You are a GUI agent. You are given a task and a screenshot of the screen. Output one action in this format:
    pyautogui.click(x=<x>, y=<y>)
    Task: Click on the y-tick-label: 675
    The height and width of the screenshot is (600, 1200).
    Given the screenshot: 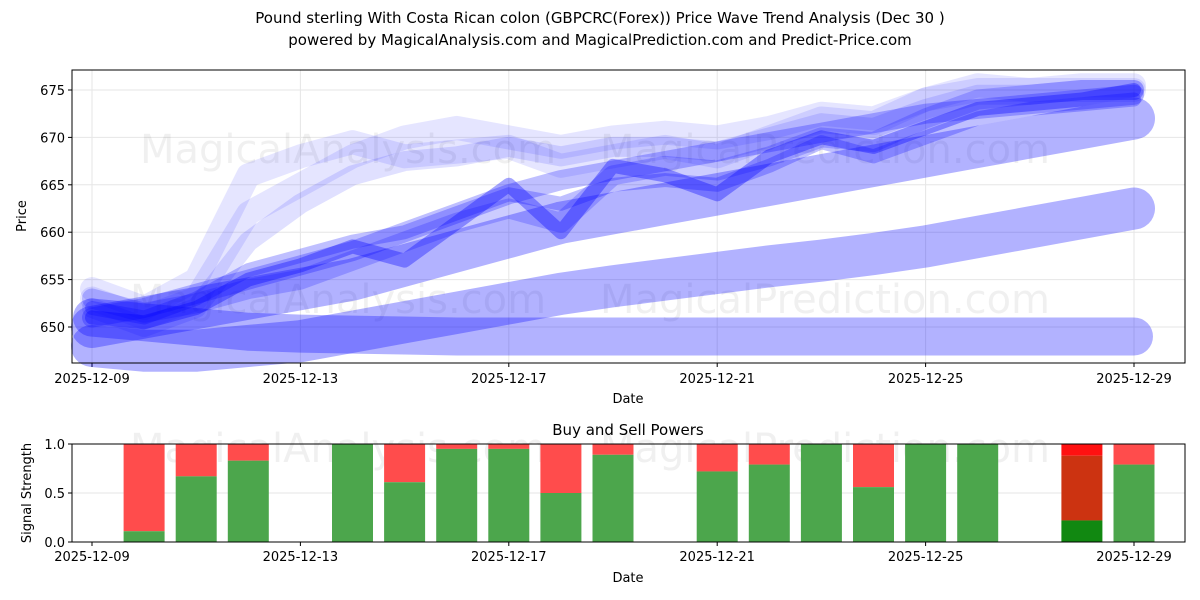 What is the action you would take?
    pyautogui.click(x=52, y=91)
    